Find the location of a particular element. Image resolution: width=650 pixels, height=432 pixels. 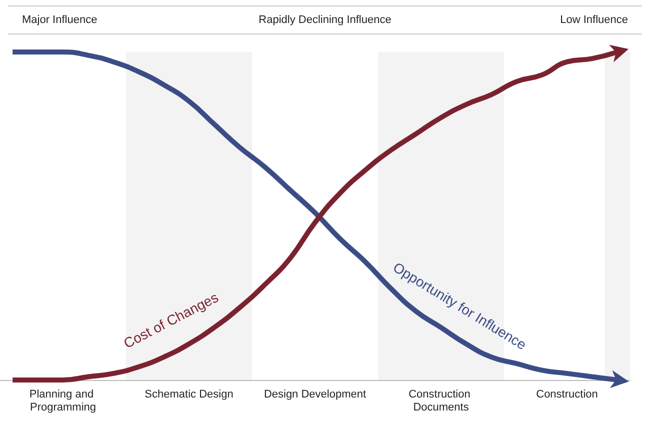

text: Major Influence is located at coordinates (60, 20).